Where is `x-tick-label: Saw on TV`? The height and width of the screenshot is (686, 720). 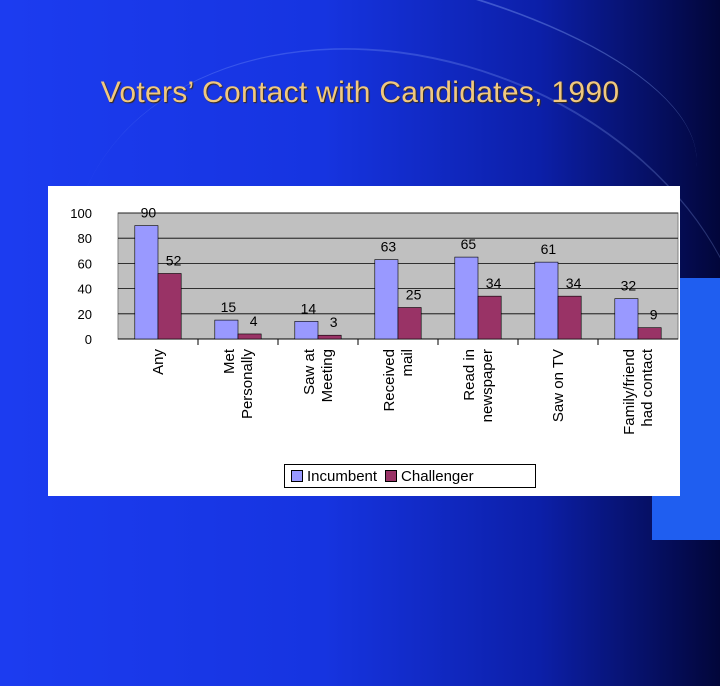 x-tick-label: Saw on TV is located at coordinates (558, 385).